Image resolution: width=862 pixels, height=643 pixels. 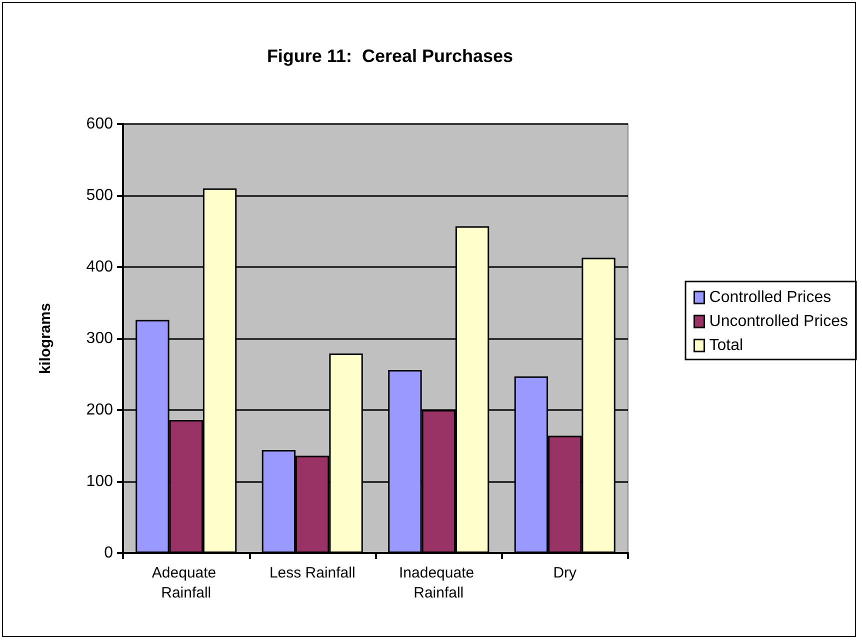 What do you see at coordinates (100, 267) in the screenshot?
I see `y-tick-label: 400` at bounding box center [100, 267].